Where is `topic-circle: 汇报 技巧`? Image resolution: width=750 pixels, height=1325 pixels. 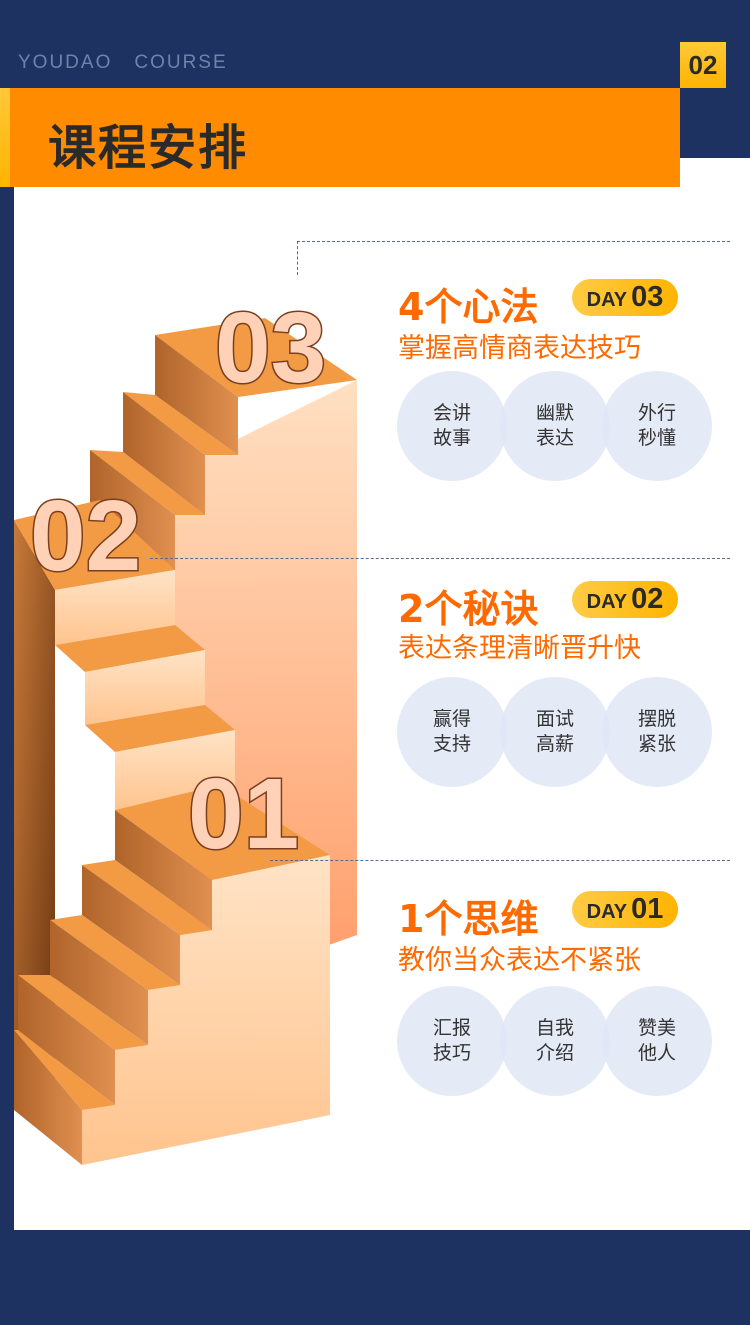
topic-circle: 汇报 技巧 is located at coordinates (452, 1041).